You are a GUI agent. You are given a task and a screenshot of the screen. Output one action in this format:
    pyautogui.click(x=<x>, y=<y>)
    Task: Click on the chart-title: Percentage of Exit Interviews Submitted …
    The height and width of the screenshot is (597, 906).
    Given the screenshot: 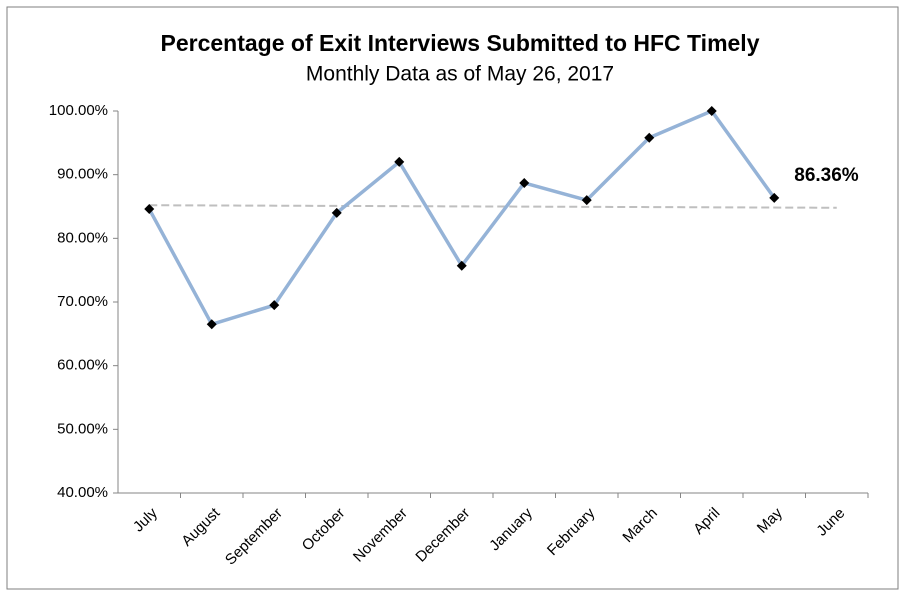 What is the action you would take?
    pyautogui.click(x=460, y=43)
    